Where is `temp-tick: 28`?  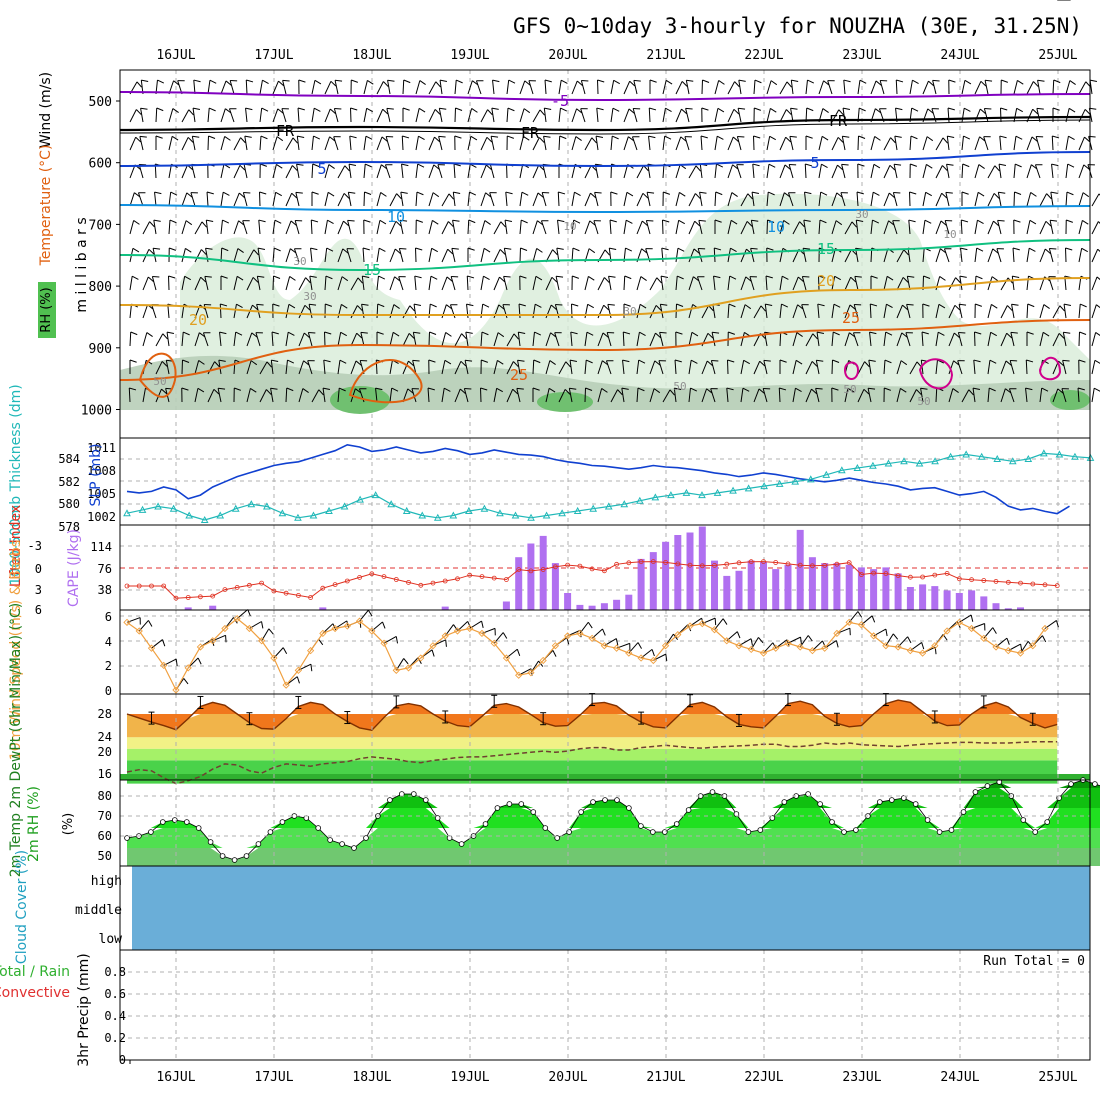
temp-tick: 28 is located at coordinates (105, 714).